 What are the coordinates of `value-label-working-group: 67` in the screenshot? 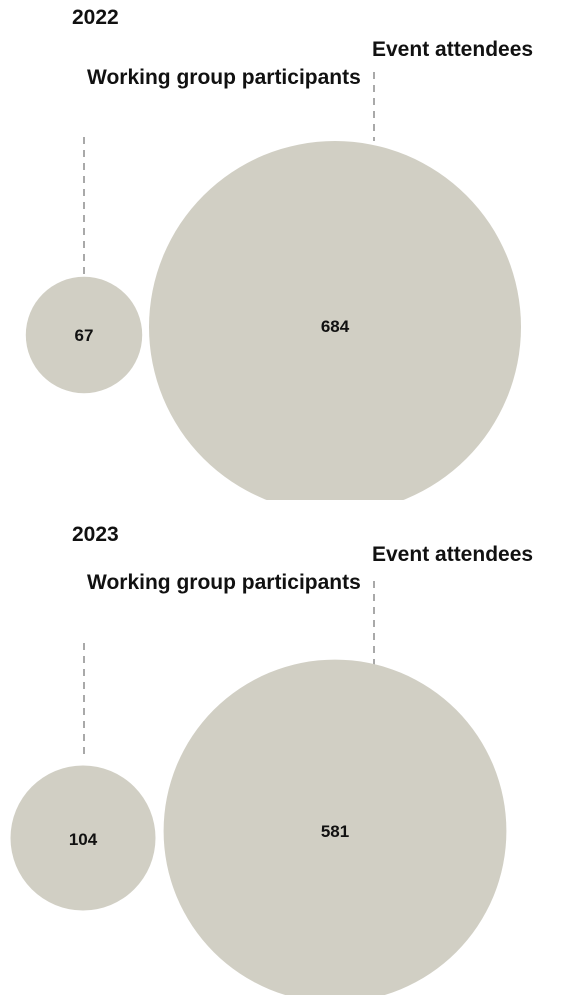 It's located at (84, 335).